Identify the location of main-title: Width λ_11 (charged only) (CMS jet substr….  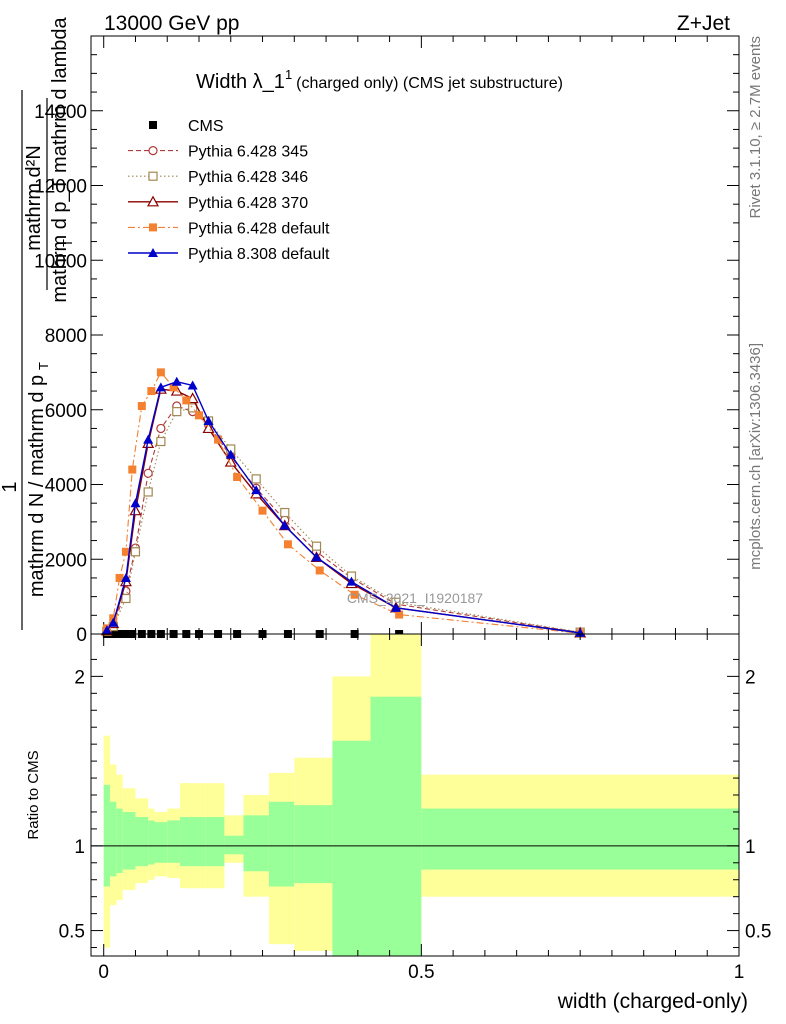
(379, 80).